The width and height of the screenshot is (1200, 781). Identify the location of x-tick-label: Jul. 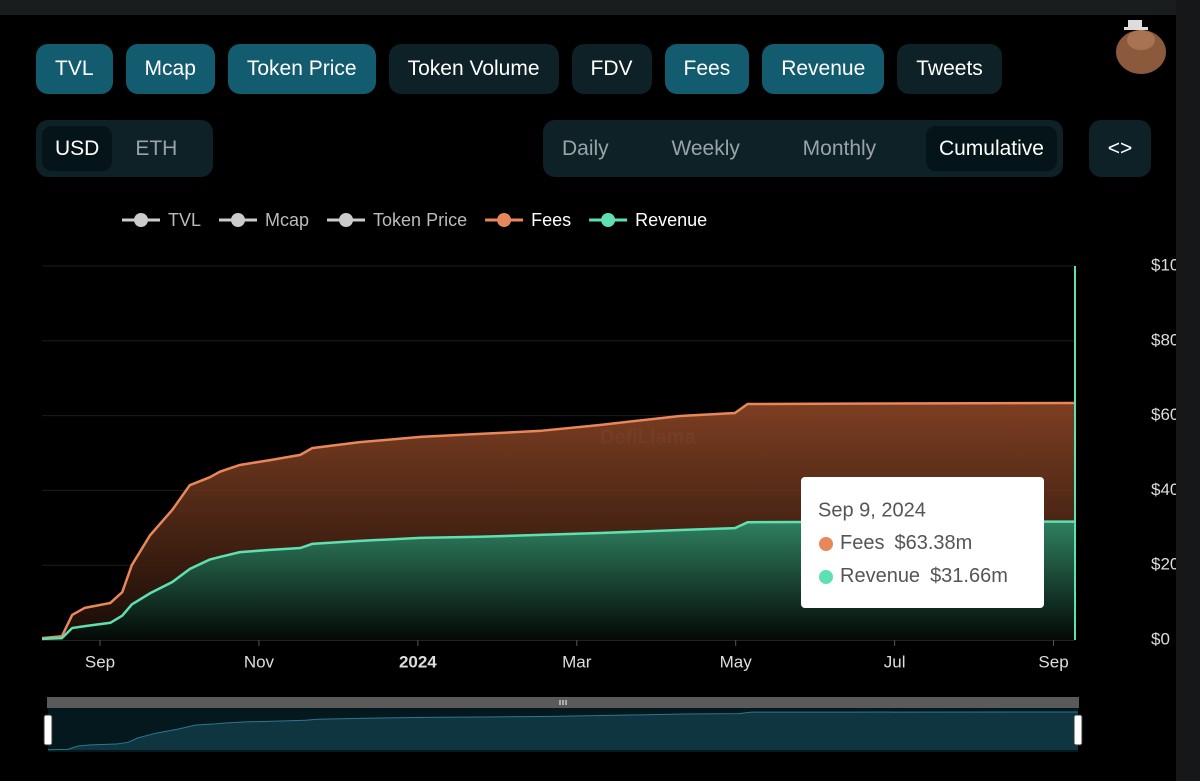
(895, 661).